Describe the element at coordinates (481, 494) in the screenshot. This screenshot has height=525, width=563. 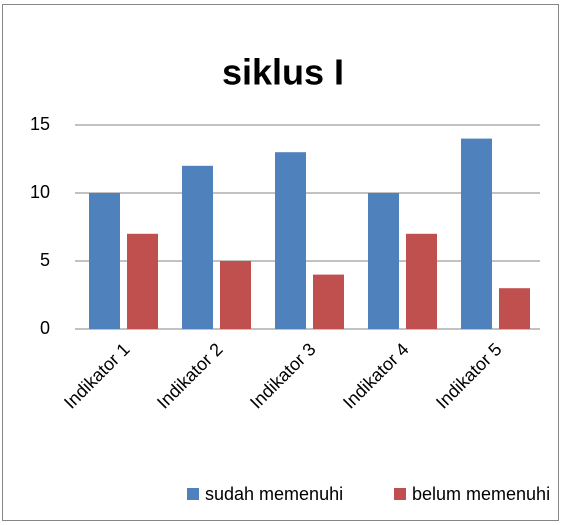
I see `legend-label: belum memenuhi` at that location.